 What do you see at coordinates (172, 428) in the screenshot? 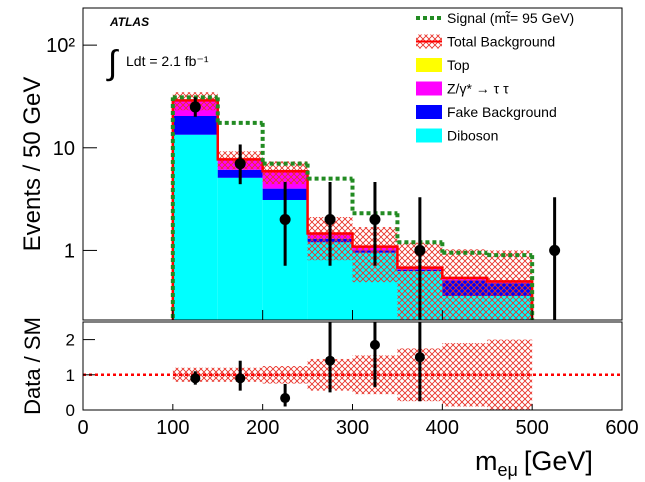
I see `x-tick-label: 100` at bounding box center [172, 428].